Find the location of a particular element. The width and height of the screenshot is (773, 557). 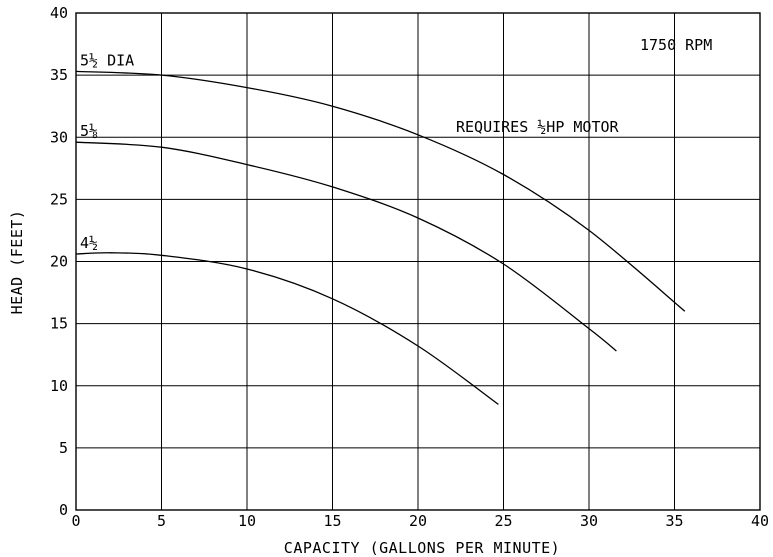

y-tick-label: 40 is located at coordinates (59, 13).